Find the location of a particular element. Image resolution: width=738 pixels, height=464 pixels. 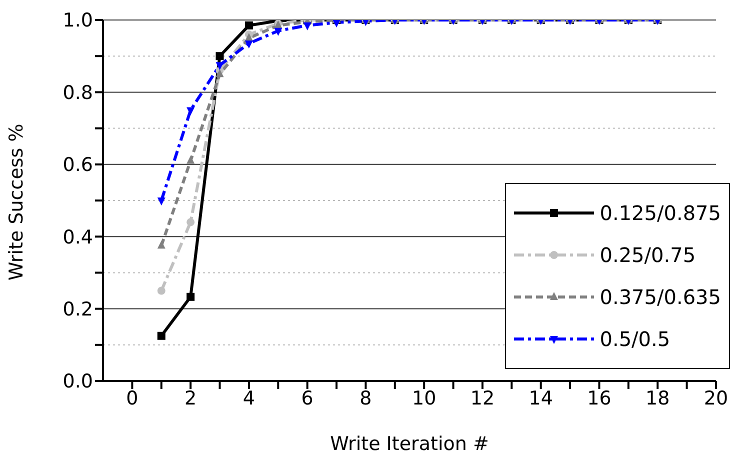

legend-label: 0.5/0.5 is located at coordinates (635, 339).